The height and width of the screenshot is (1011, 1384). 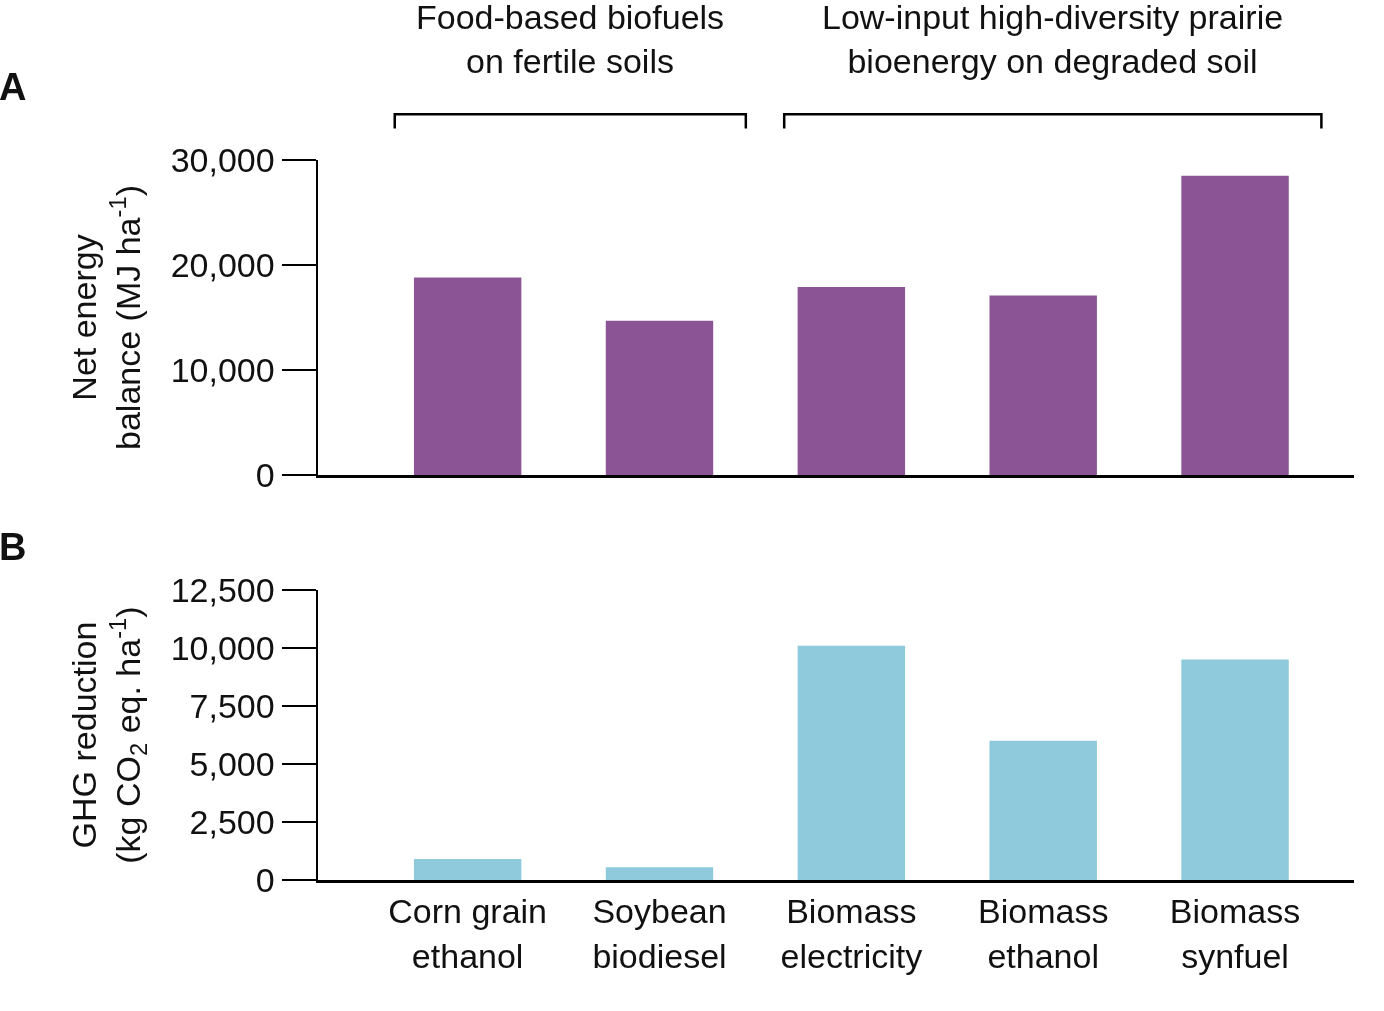 What do you see at coordinates (232, 763) in the screenshot?
I see `y-tick-label: 5,000` at bounding box center [232, 763].